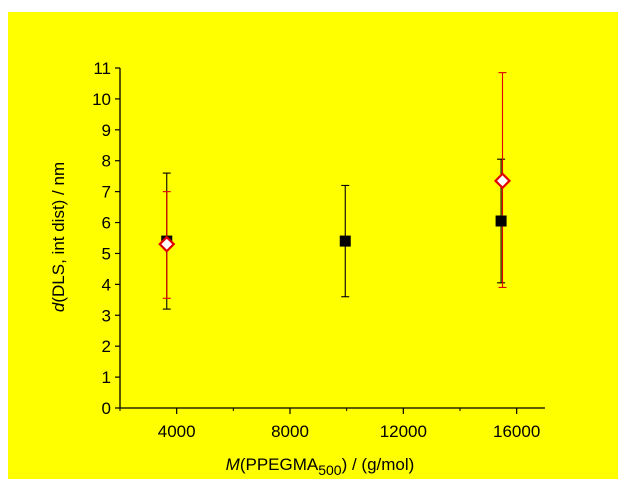 The width and height of the screenshot is (624, 488). What do you see at coordinates (279, 464) in the screenshot?
I see `x-label-main: (PPEGMA` at bounding box center [279, 464].